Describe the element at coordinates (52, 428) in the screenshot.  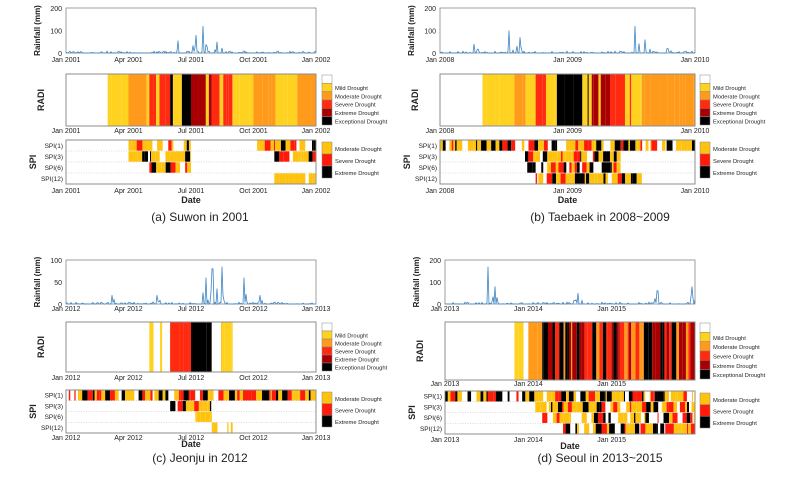
I see `spi-row-label: SPI(12)` at that location.